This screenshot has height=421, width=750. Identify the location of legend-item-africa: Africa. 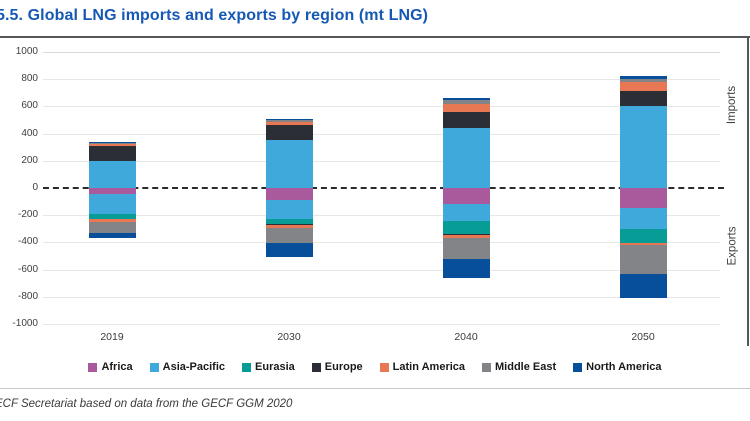
(110, 367).